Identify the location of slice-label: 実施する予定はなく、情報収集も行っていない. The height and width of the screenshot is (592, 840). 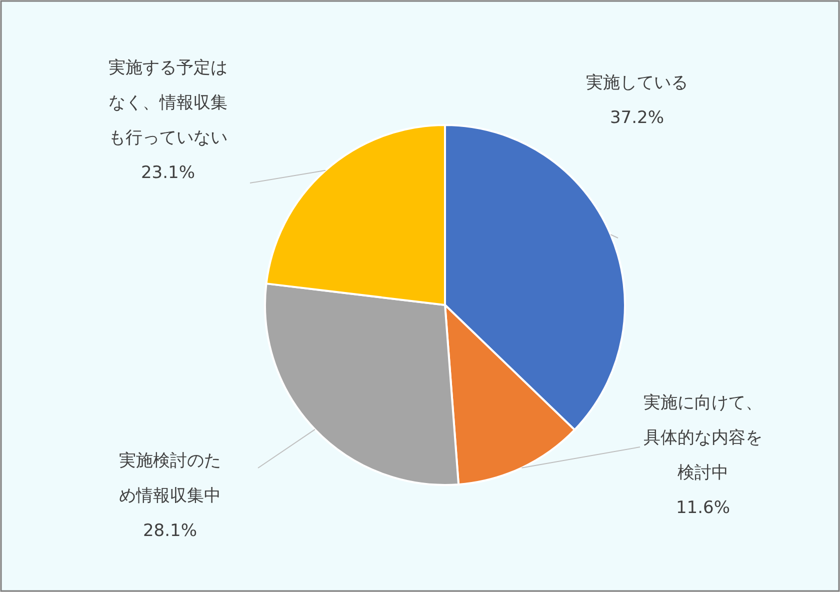
(168, 103).